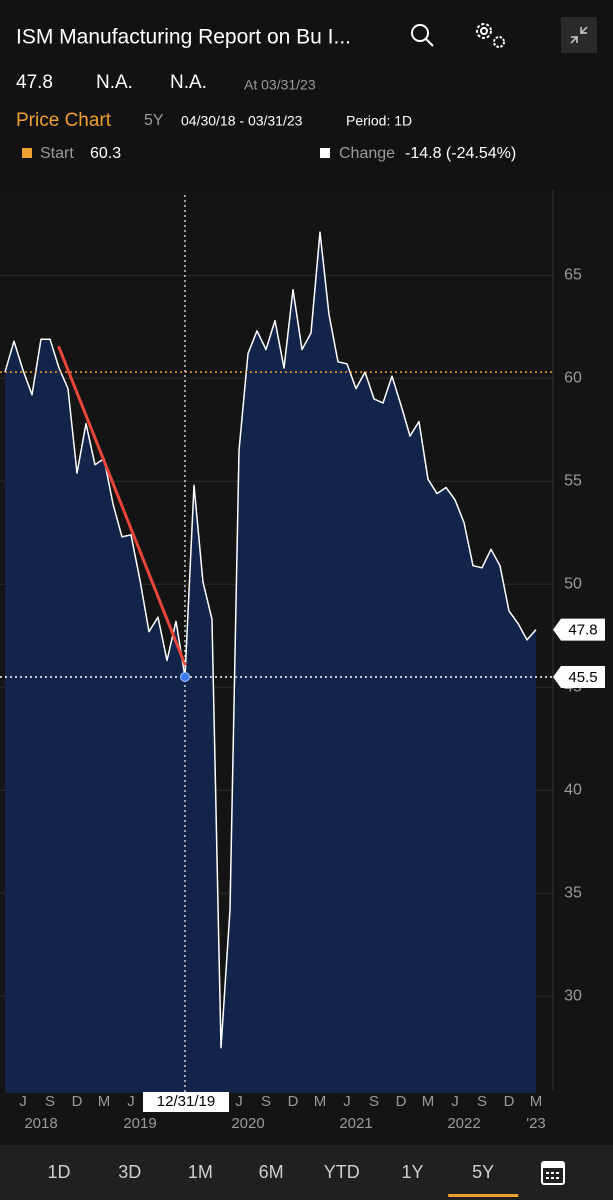 The height and width of the screenshot is (1200, 613). Describe the element at coordinates (64, 120) in the screenshot. I see `tab-title: Price Chart` at that location.